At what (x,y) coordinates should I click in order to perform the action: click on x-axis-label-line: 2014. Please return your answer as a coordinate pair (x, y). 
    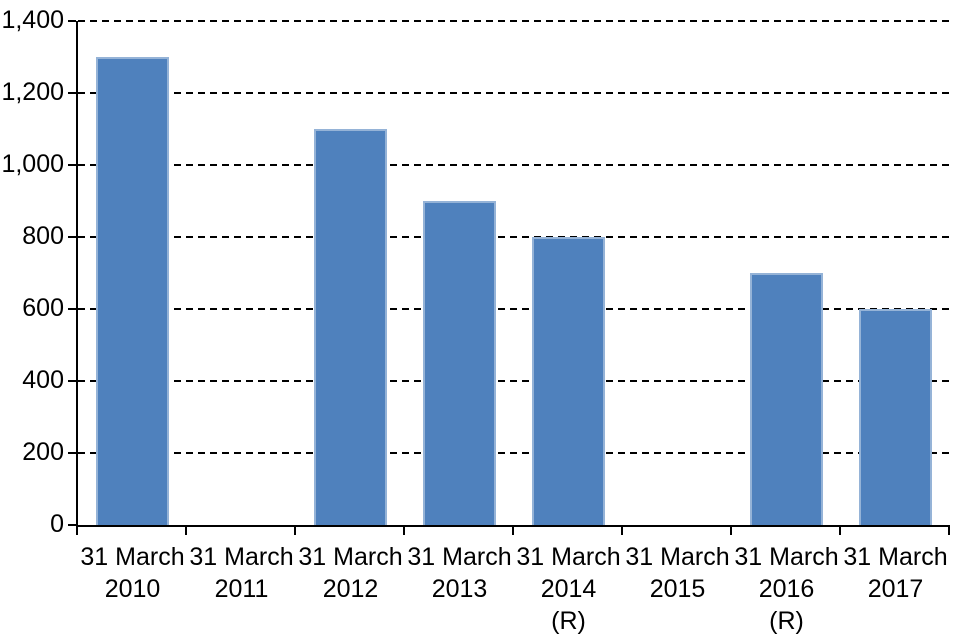
    Looking at the image, I should click on (568, 589).